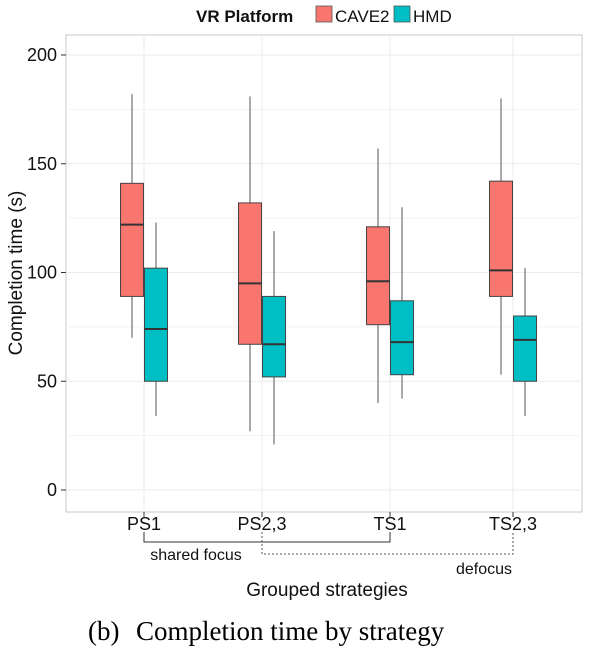 The height and width of the screenshot is (653, 595). Describe the element at coordinates (42, 273) in the screenshot. I see `y-tick-label: 100` at that location.